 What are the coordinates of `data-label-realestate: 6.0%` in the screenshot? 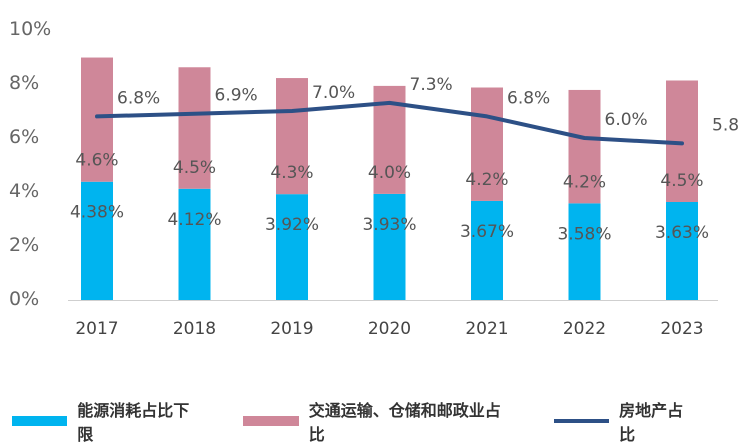 It's located at (626, 120).